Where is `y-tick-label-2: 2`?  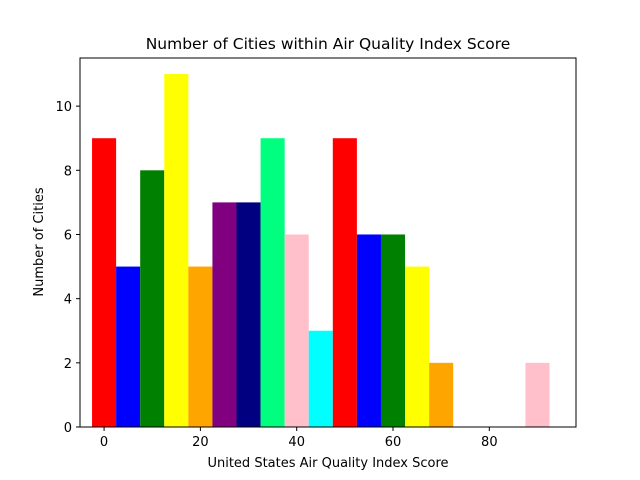
y-tick-label-2: 2 is located at coordinates (68, 364).